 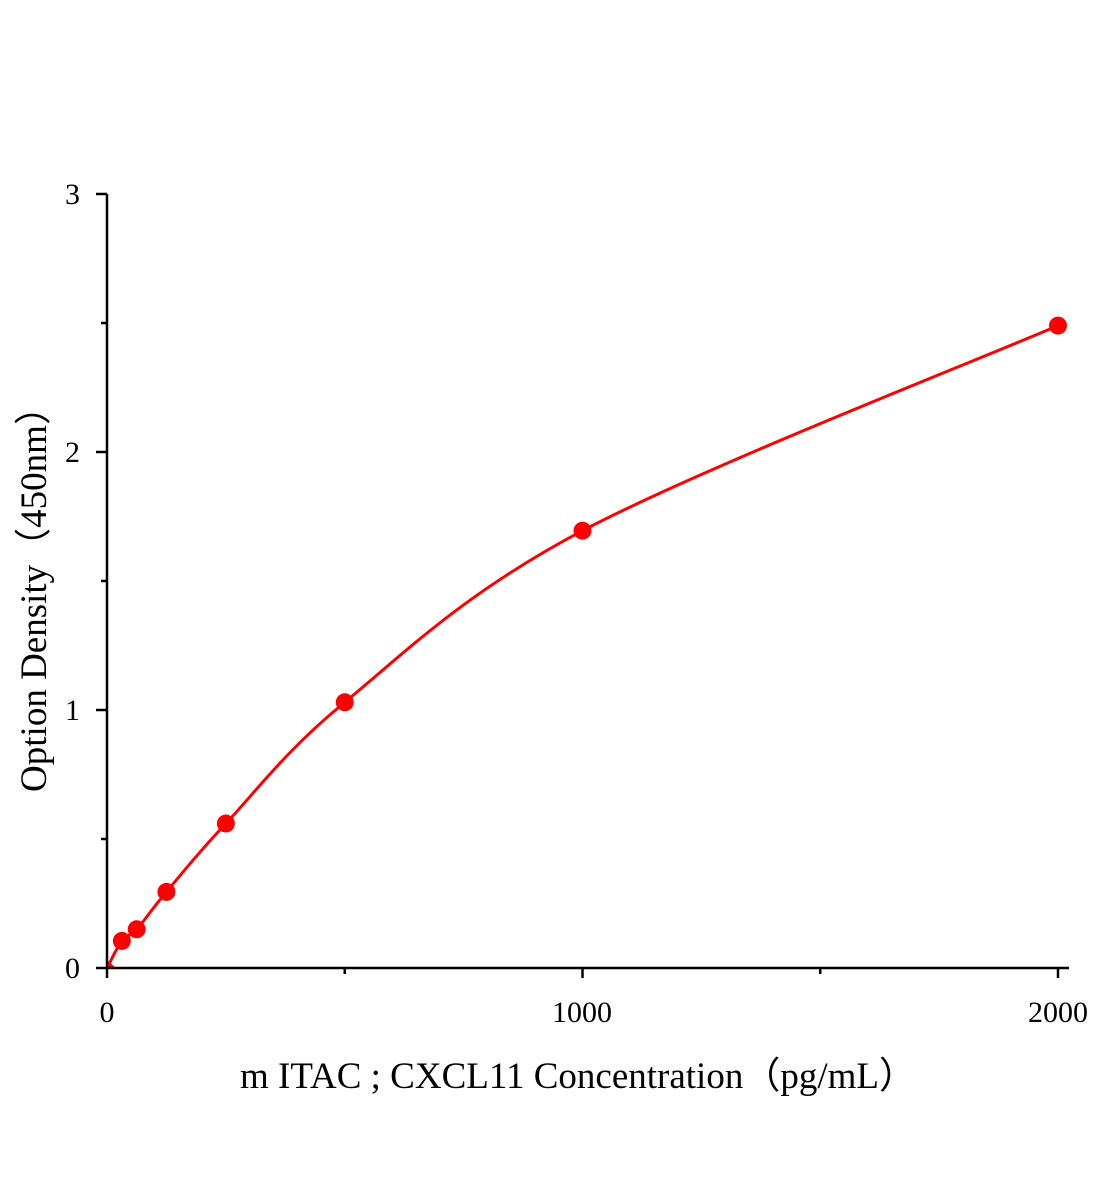 I want to click on x-axis-title: m ITAC ; CXCL11 Concentration（pg/mL）, so click(x=578, y=1076).